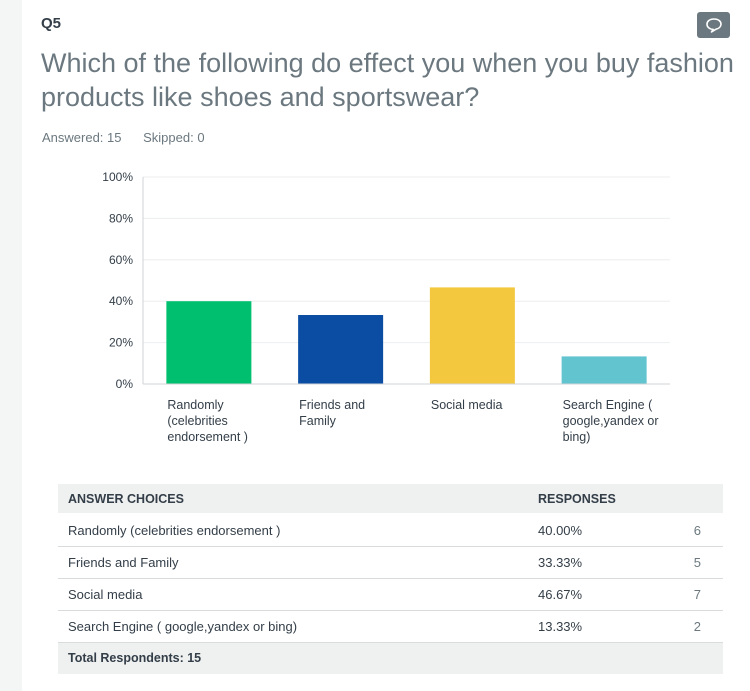  I want to click on response-stats: Answered: 15 Skipped: 0, so click(132, 137).